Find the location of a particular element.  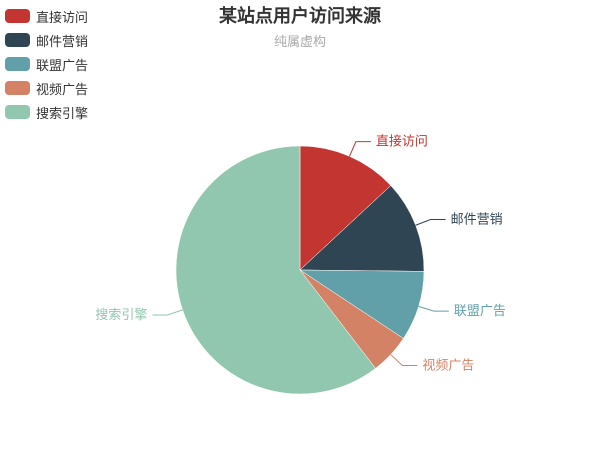

slice-label: 直接访问 is located at coordinates (402, 142).